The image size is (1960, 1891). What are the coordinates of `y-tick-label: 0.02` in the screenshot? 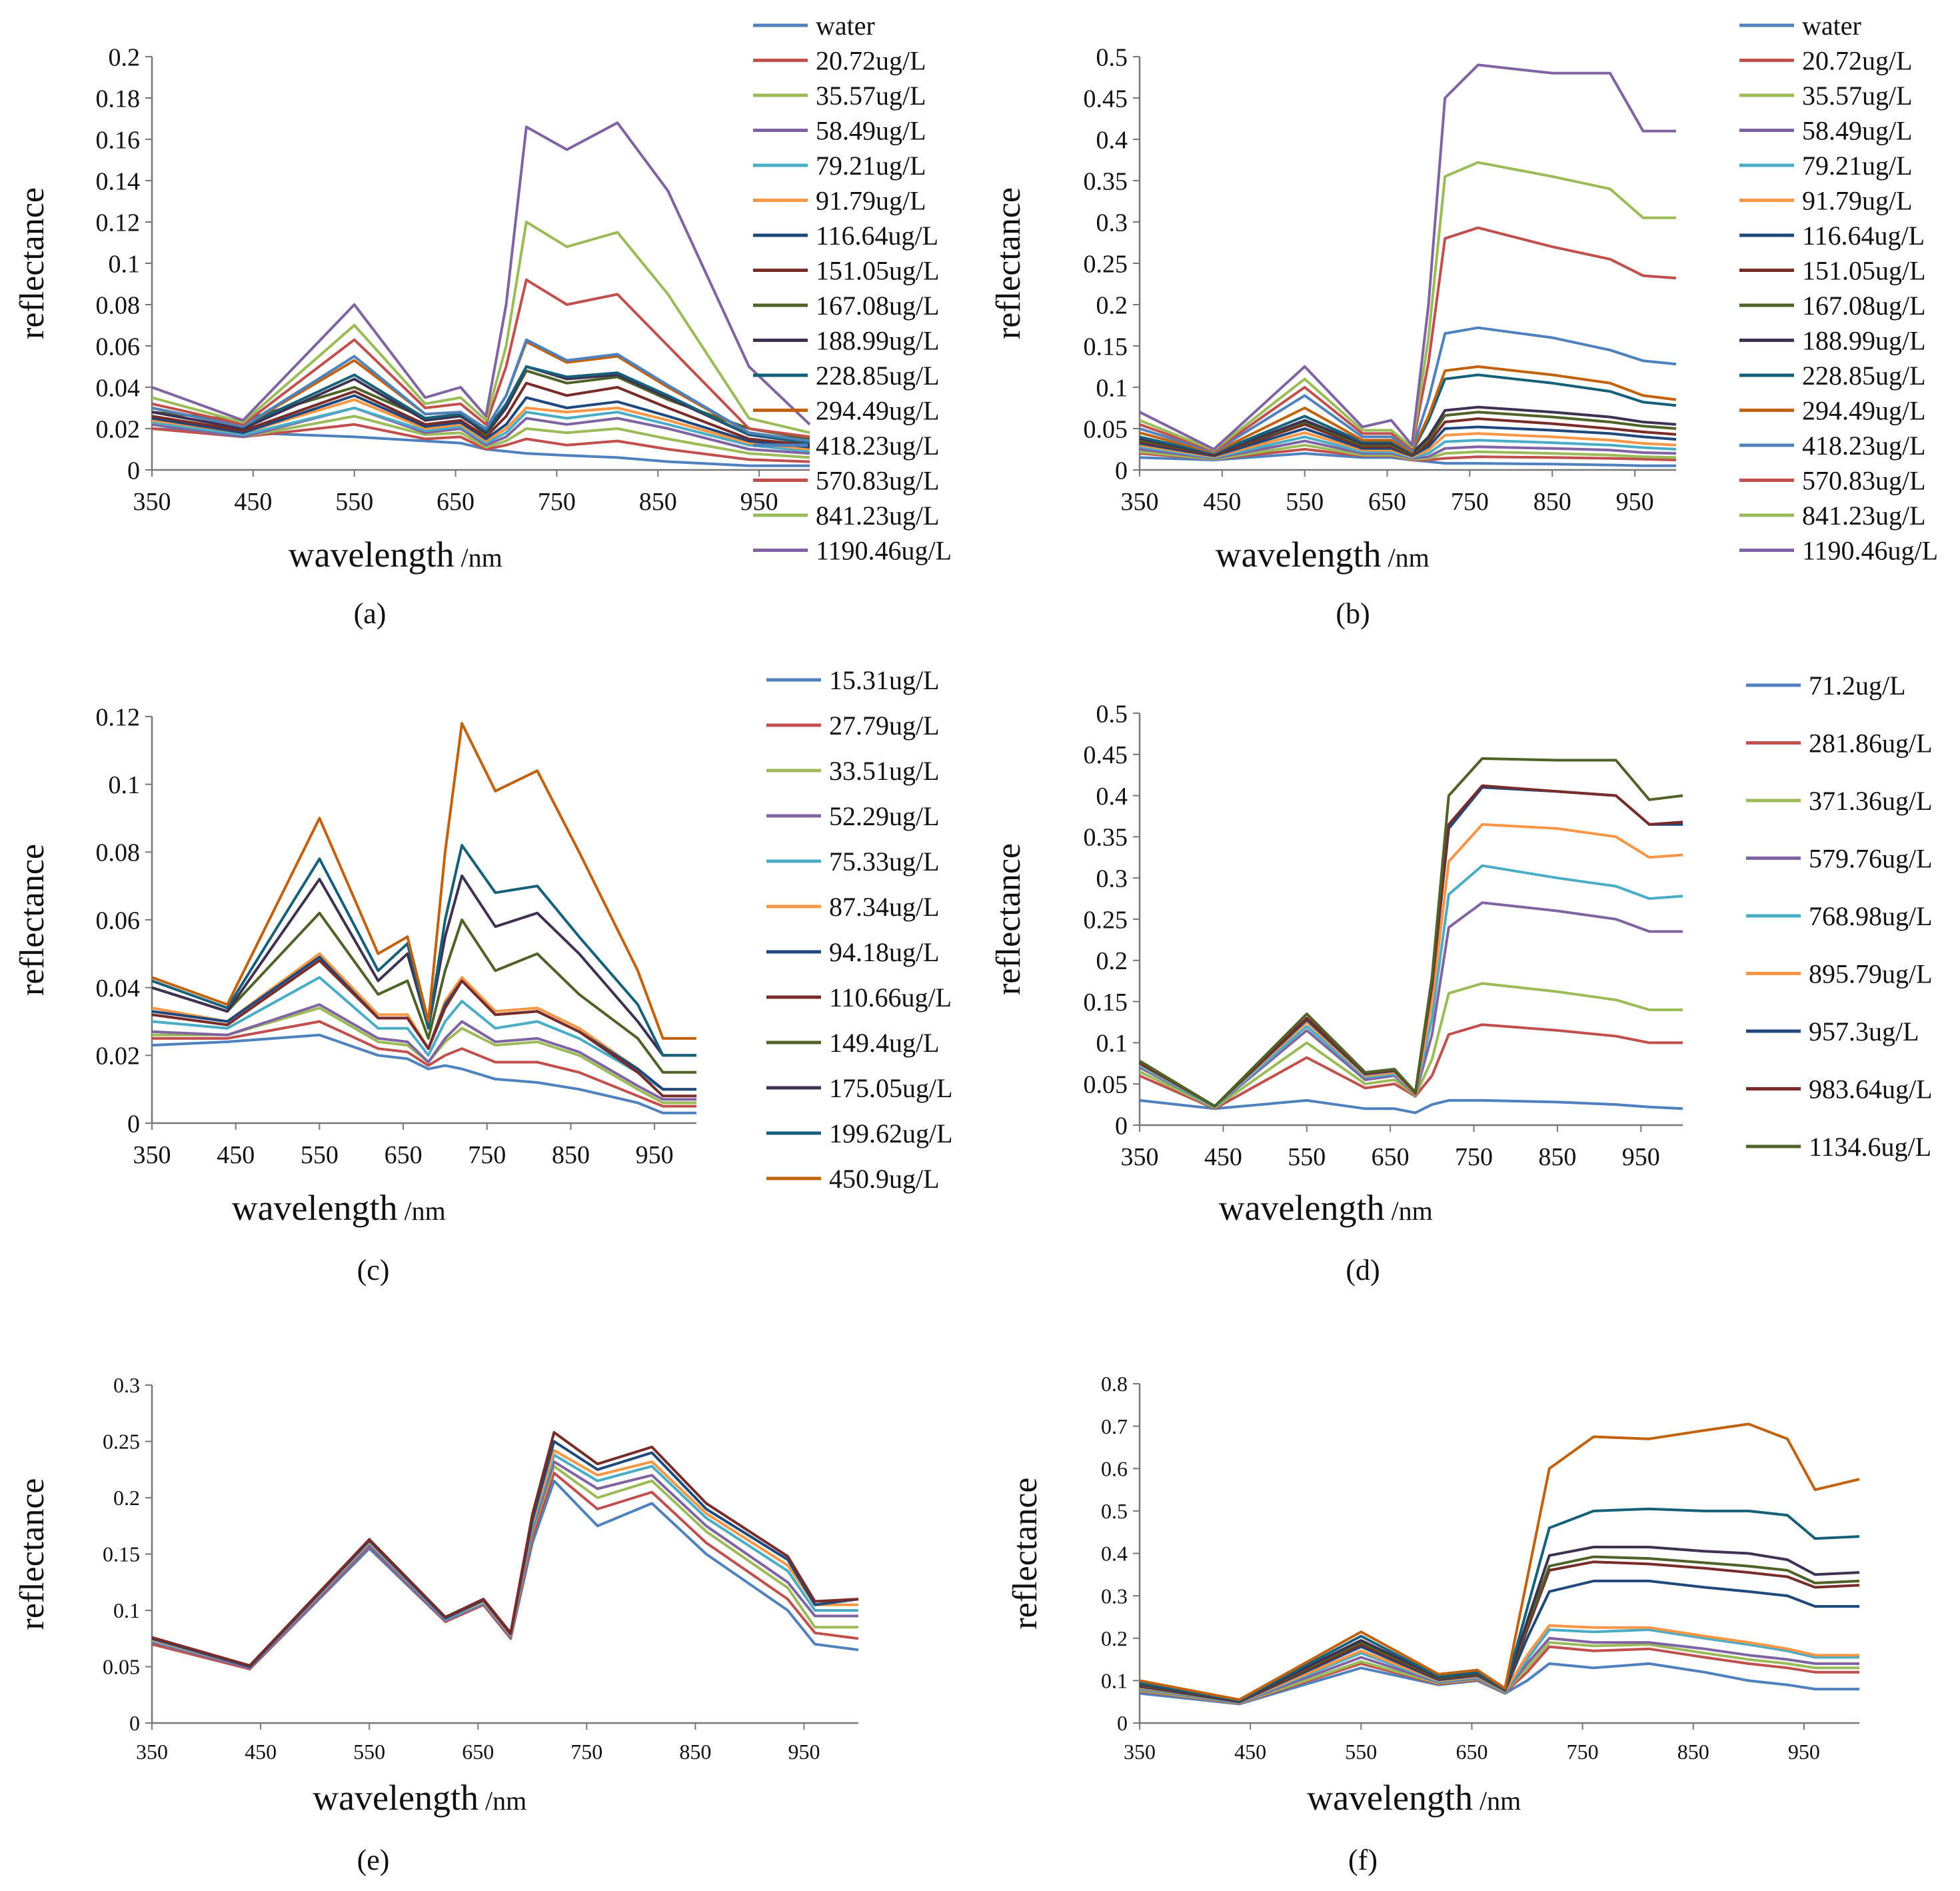 It's located at (119, 429).